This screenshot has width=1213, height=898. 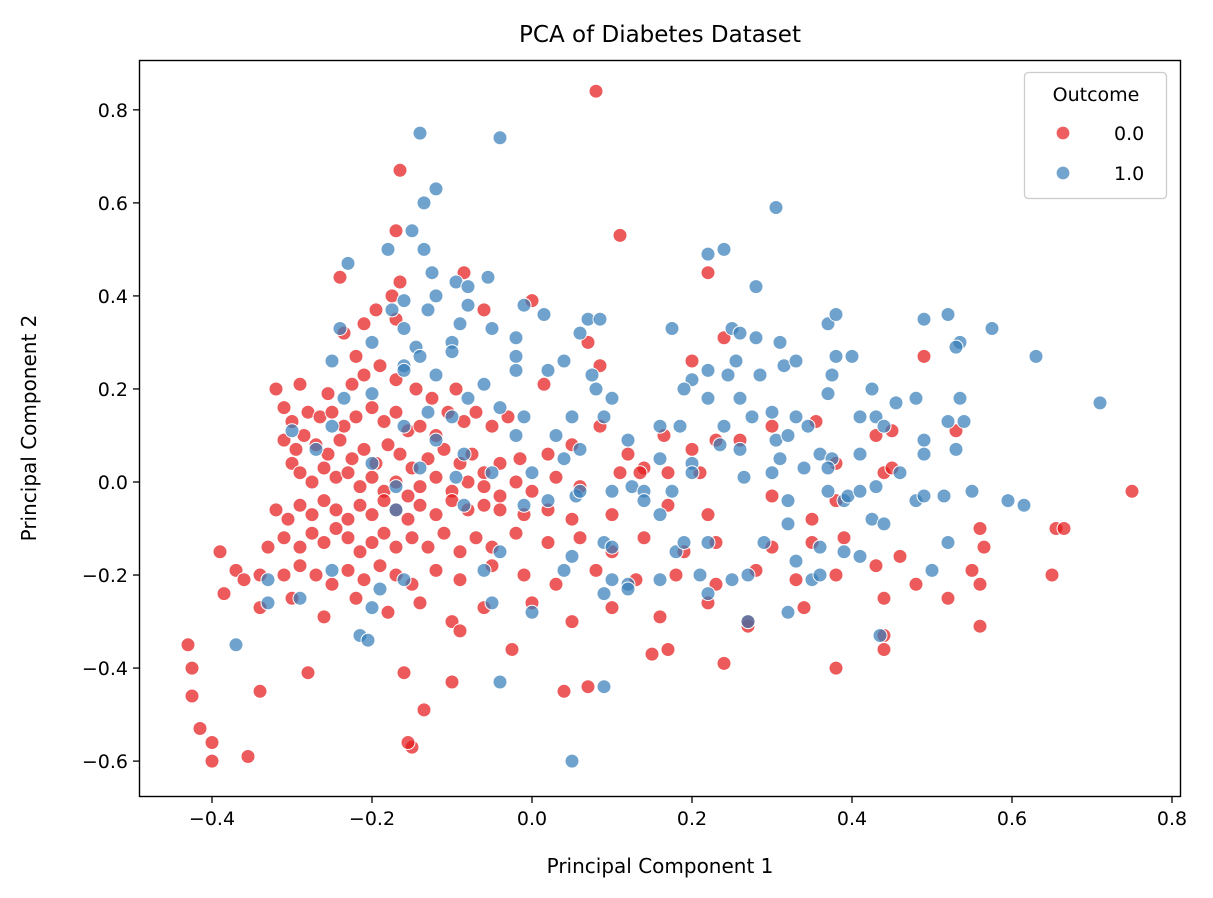 What do you see at coordinates (660, 866) in the screenshot?
I see `x-axis-label: Principal Component 1` at bounding box center [660, 866].